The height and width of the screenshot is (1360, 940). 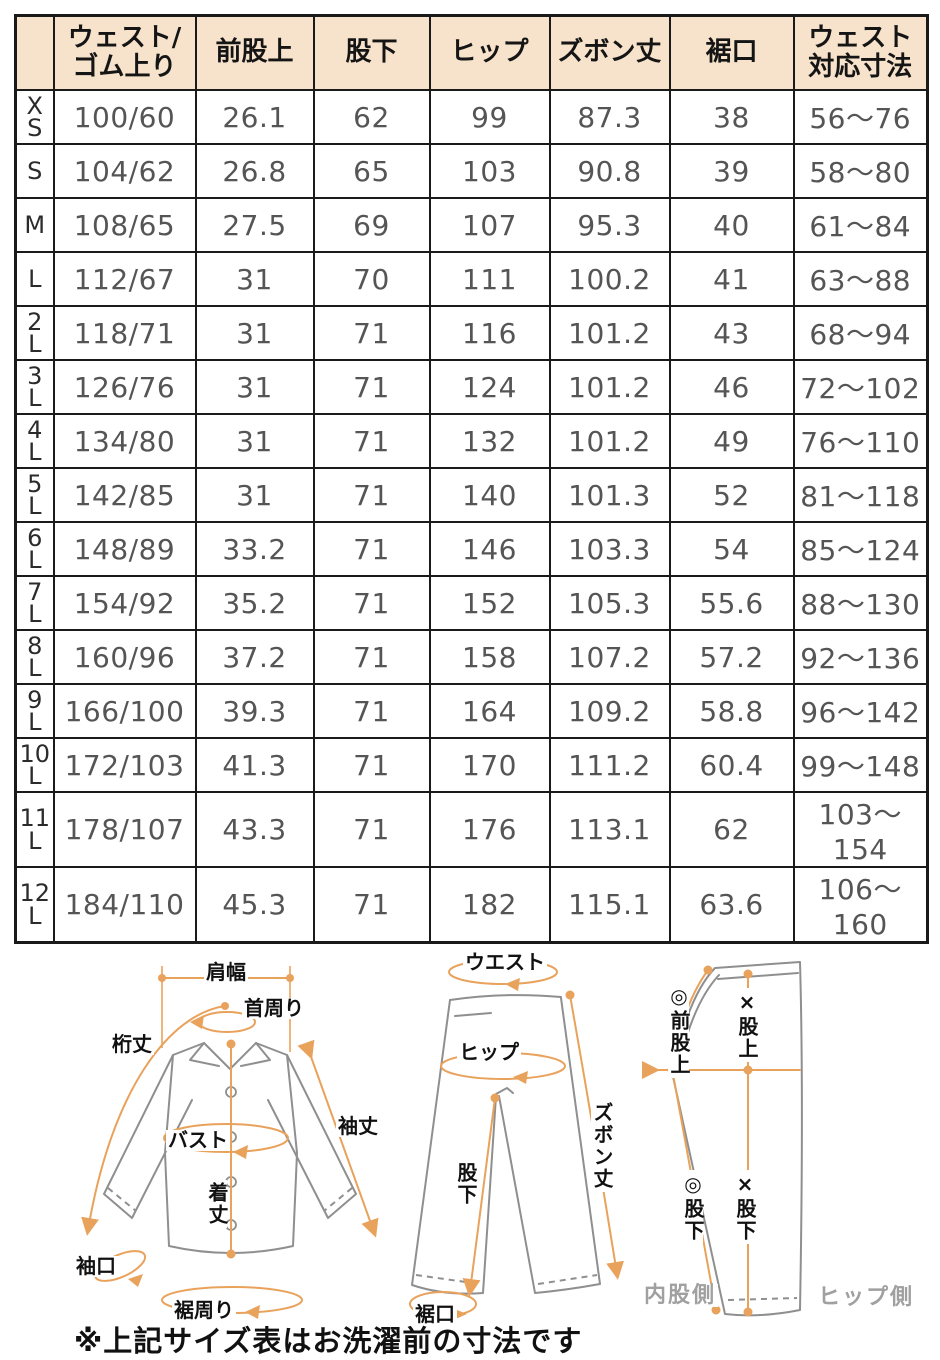 I want to click on size-label: 12 L, so click(x=34, y=905).